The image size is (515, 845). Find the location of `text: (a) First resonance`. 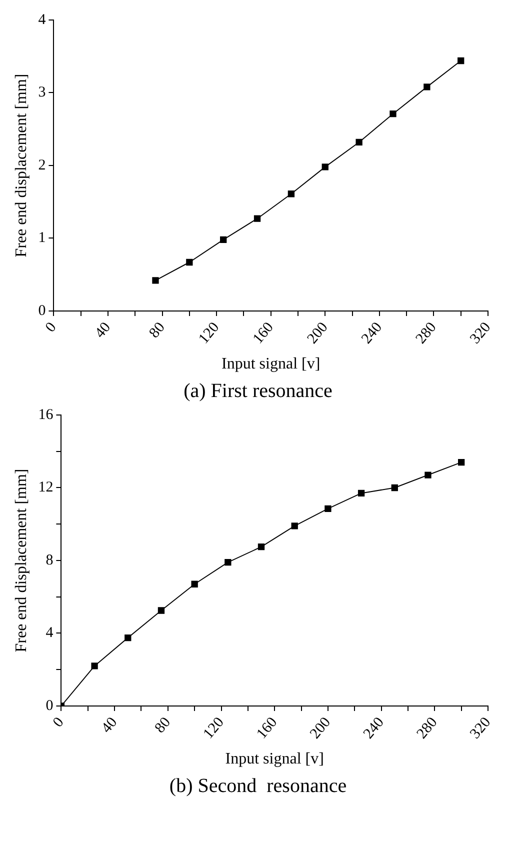

text: (a) First resonance is located at coordinates (258, 391).